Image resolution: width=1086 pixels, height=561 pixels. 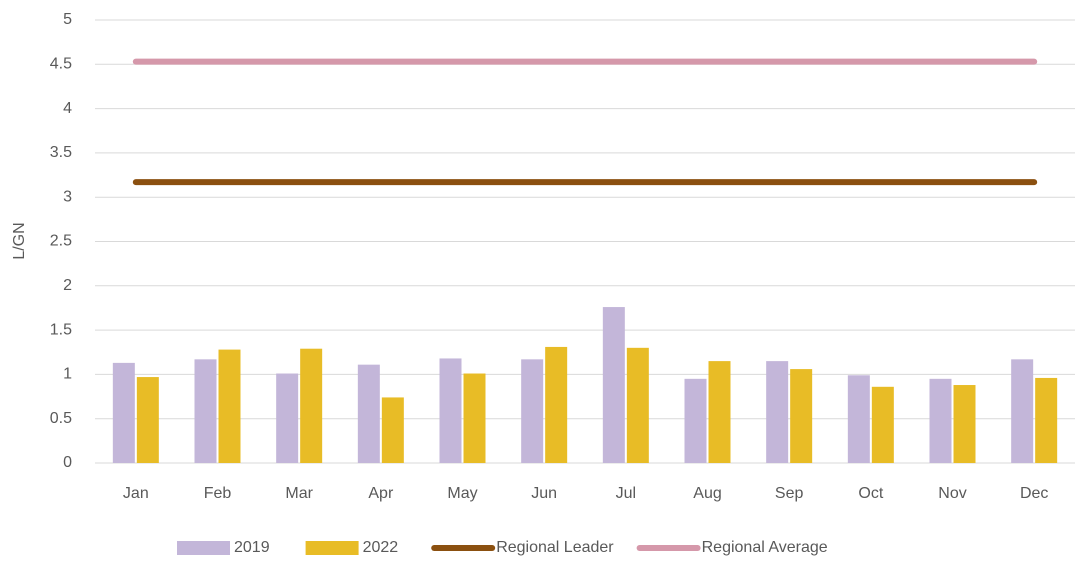 I want to click on y-tick-label: 1.5, so click(x=61, y=329).